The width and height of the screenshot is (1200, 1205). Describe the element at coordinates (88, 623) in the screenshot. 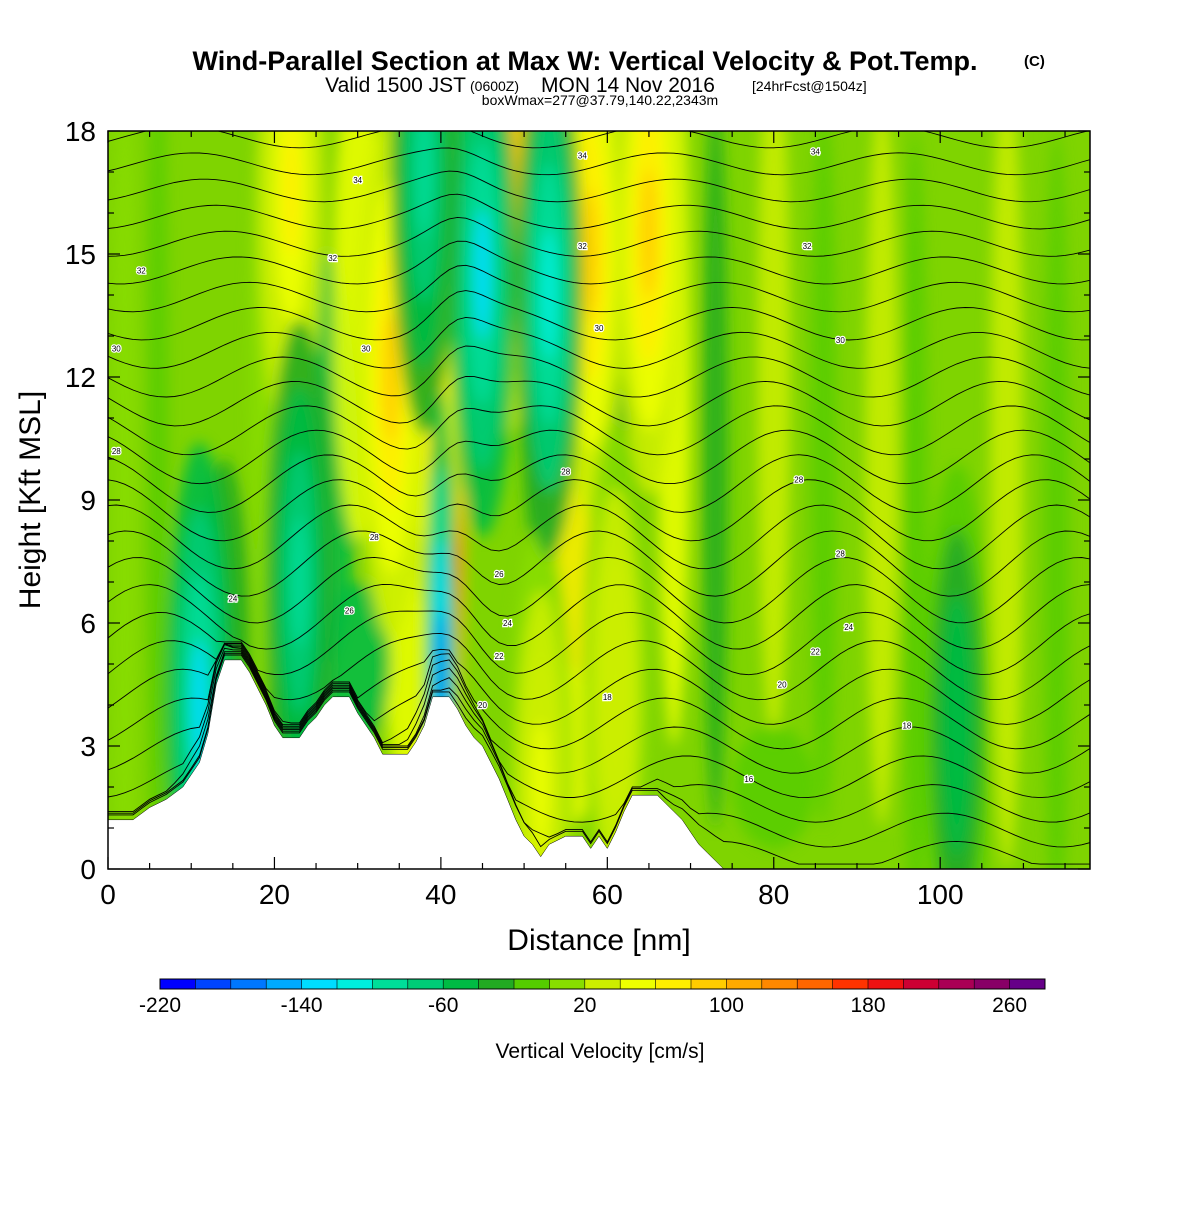

I see `y-tick-label: 6` at that location.